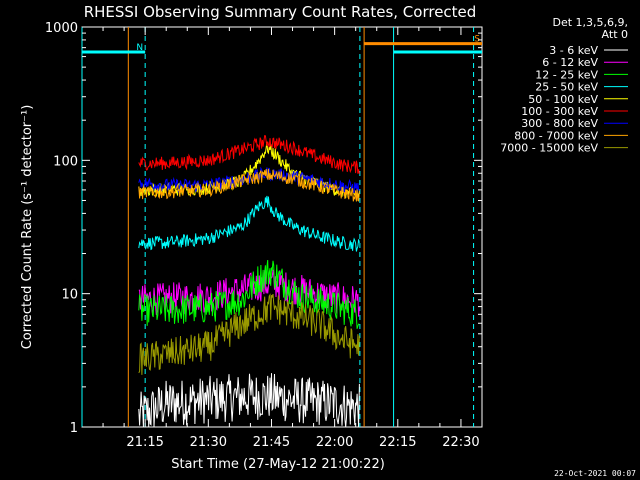  What do you see at coordinates (566, 87) in the screenshot?
I see `legend-label: 25 - 50 keV` at bounding box center [566, 87].